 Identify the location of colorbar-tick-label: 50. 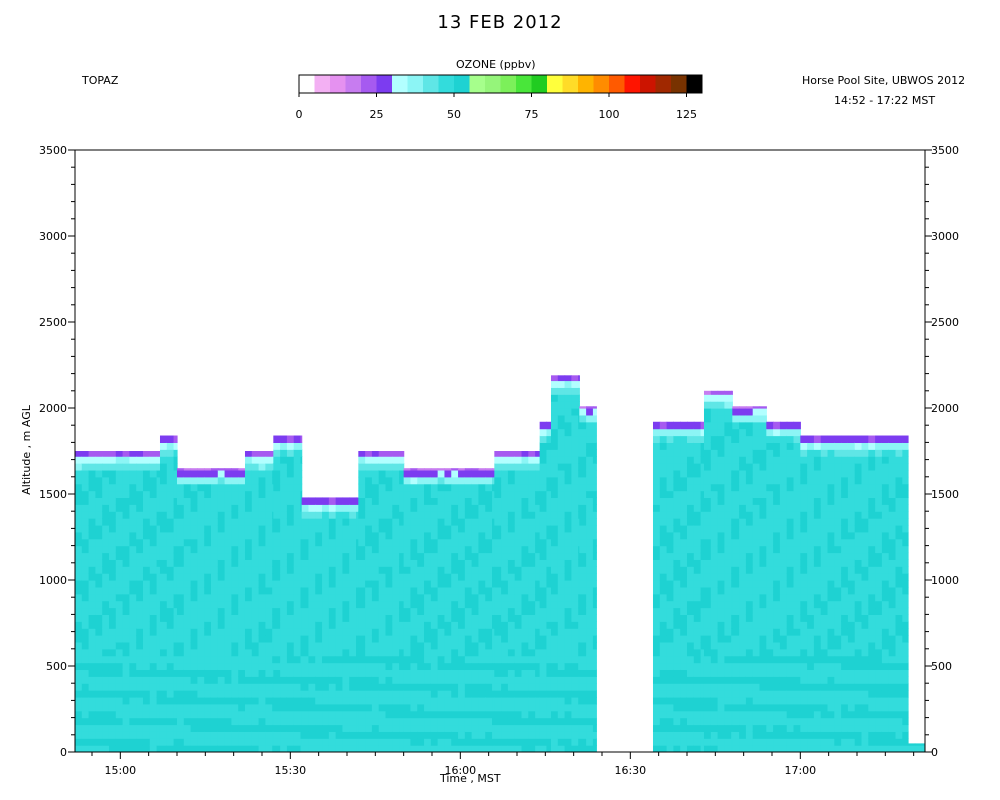
(454, 114).